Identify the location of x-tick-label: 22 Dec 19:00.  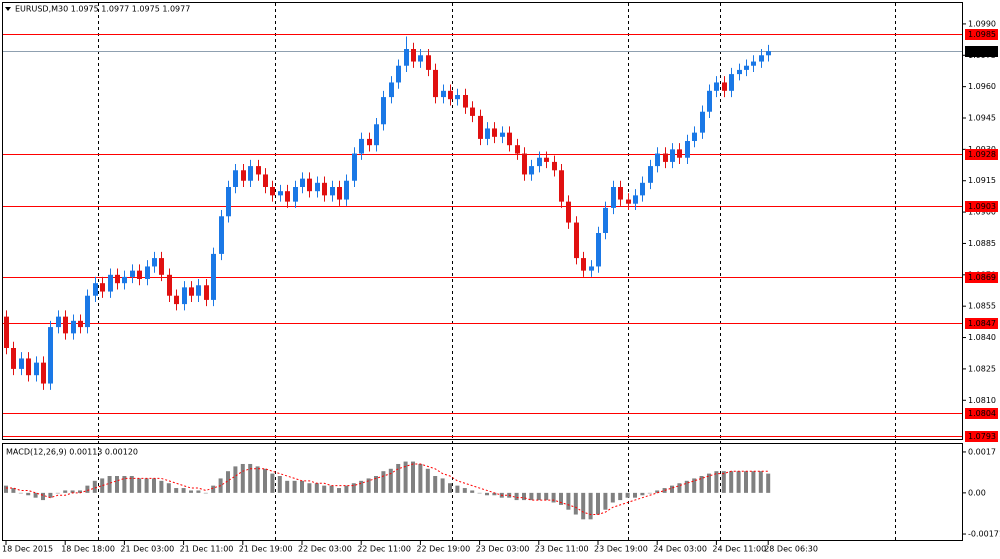
(443, 549).